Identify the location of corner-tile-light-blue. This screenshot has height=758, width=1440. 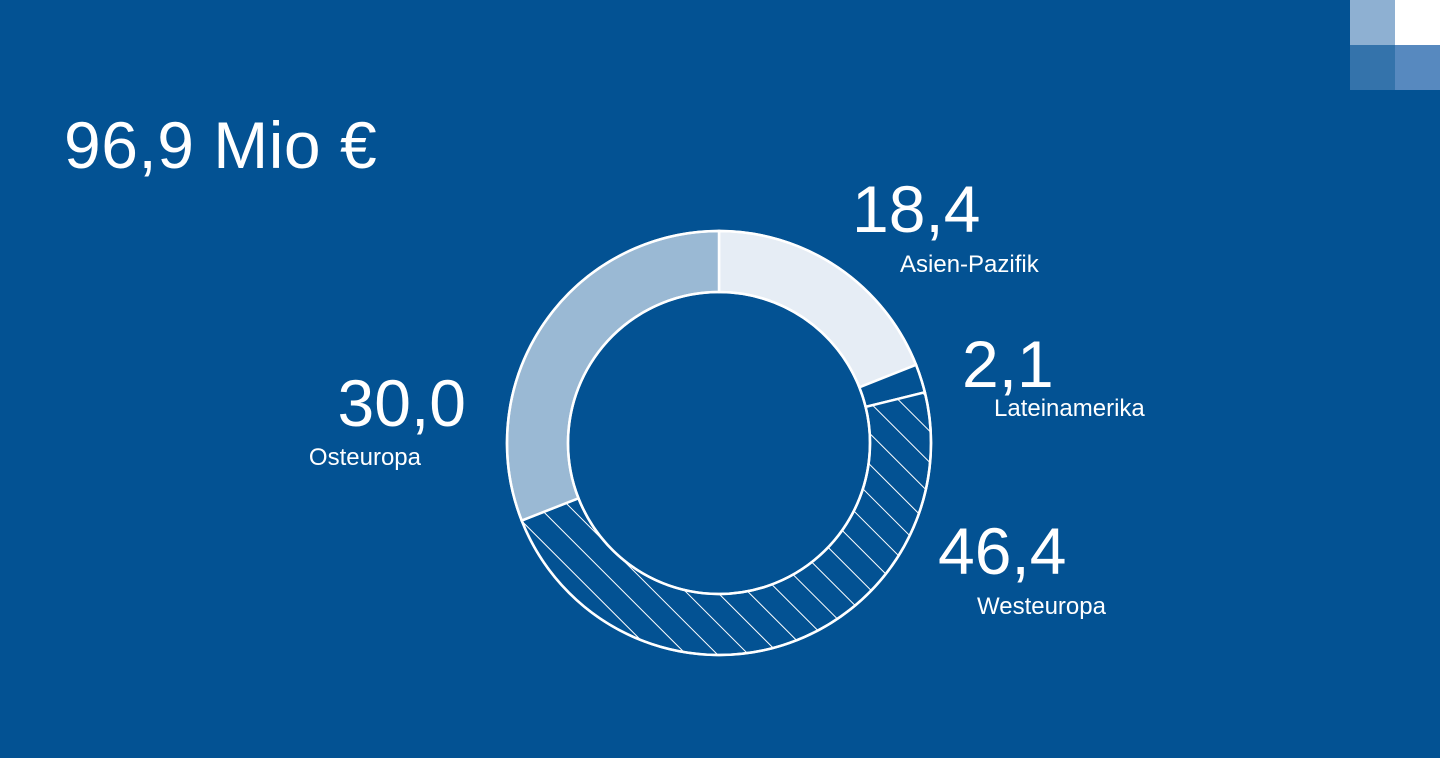
(1372, 22).